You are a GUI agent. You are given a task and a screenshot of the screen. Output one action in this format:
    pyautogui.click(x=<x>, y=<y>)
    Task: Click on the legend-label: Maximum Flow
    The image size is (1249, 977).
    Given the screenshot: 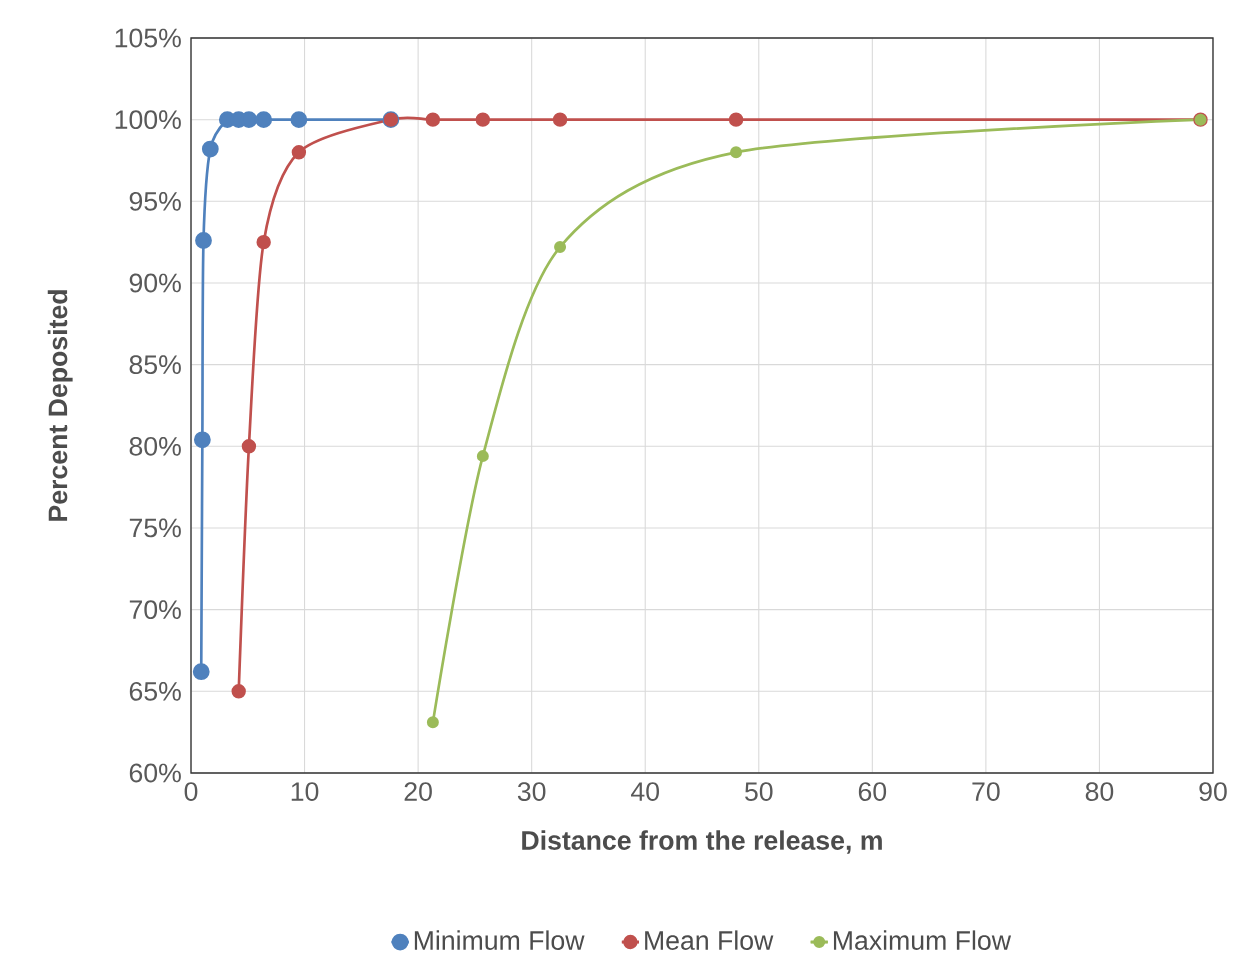 What is the action you would take?
    pyautogui.click(x=922, y=940)
    